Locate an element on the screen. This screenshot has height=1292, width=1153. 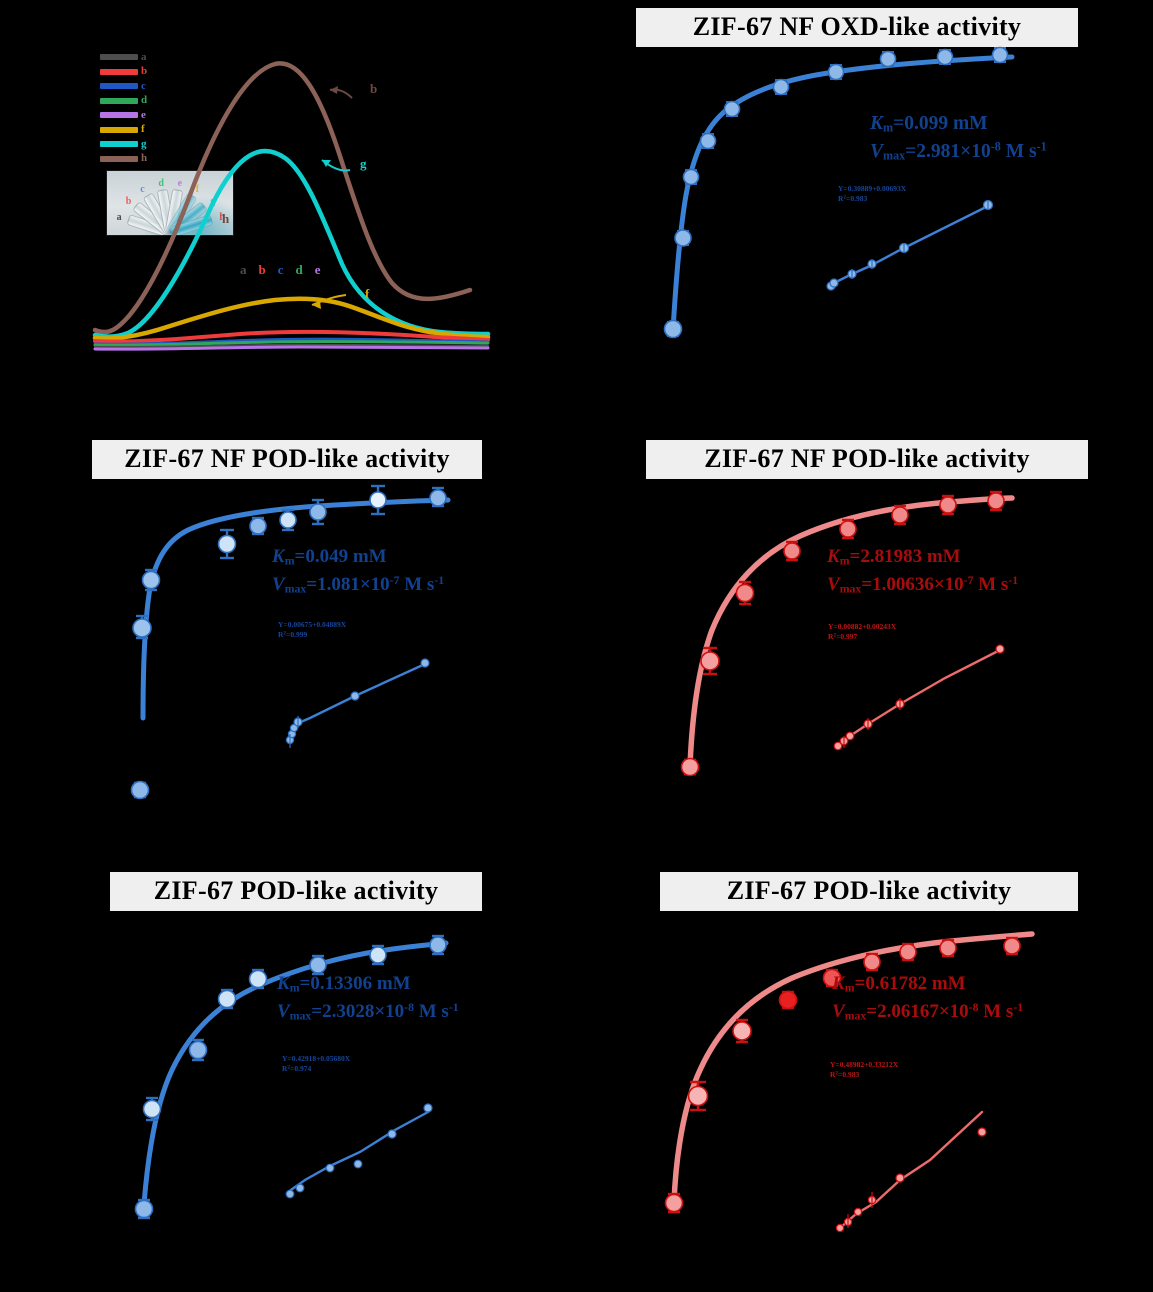
curve-f is located at coordinates (291, 318).